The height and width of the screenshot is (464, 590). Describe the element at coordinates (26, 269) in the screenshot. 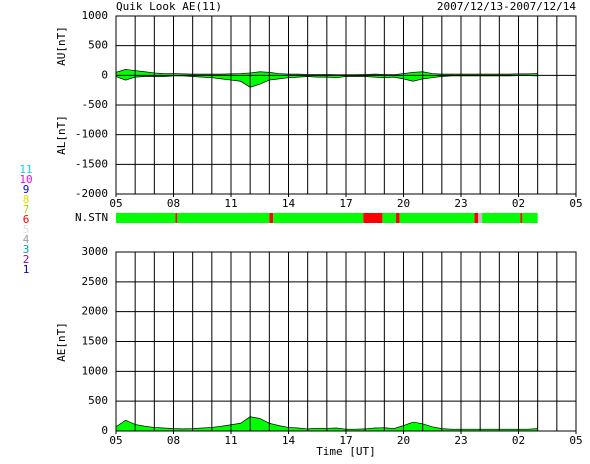

I see `station-legend-label: 1` at that location.